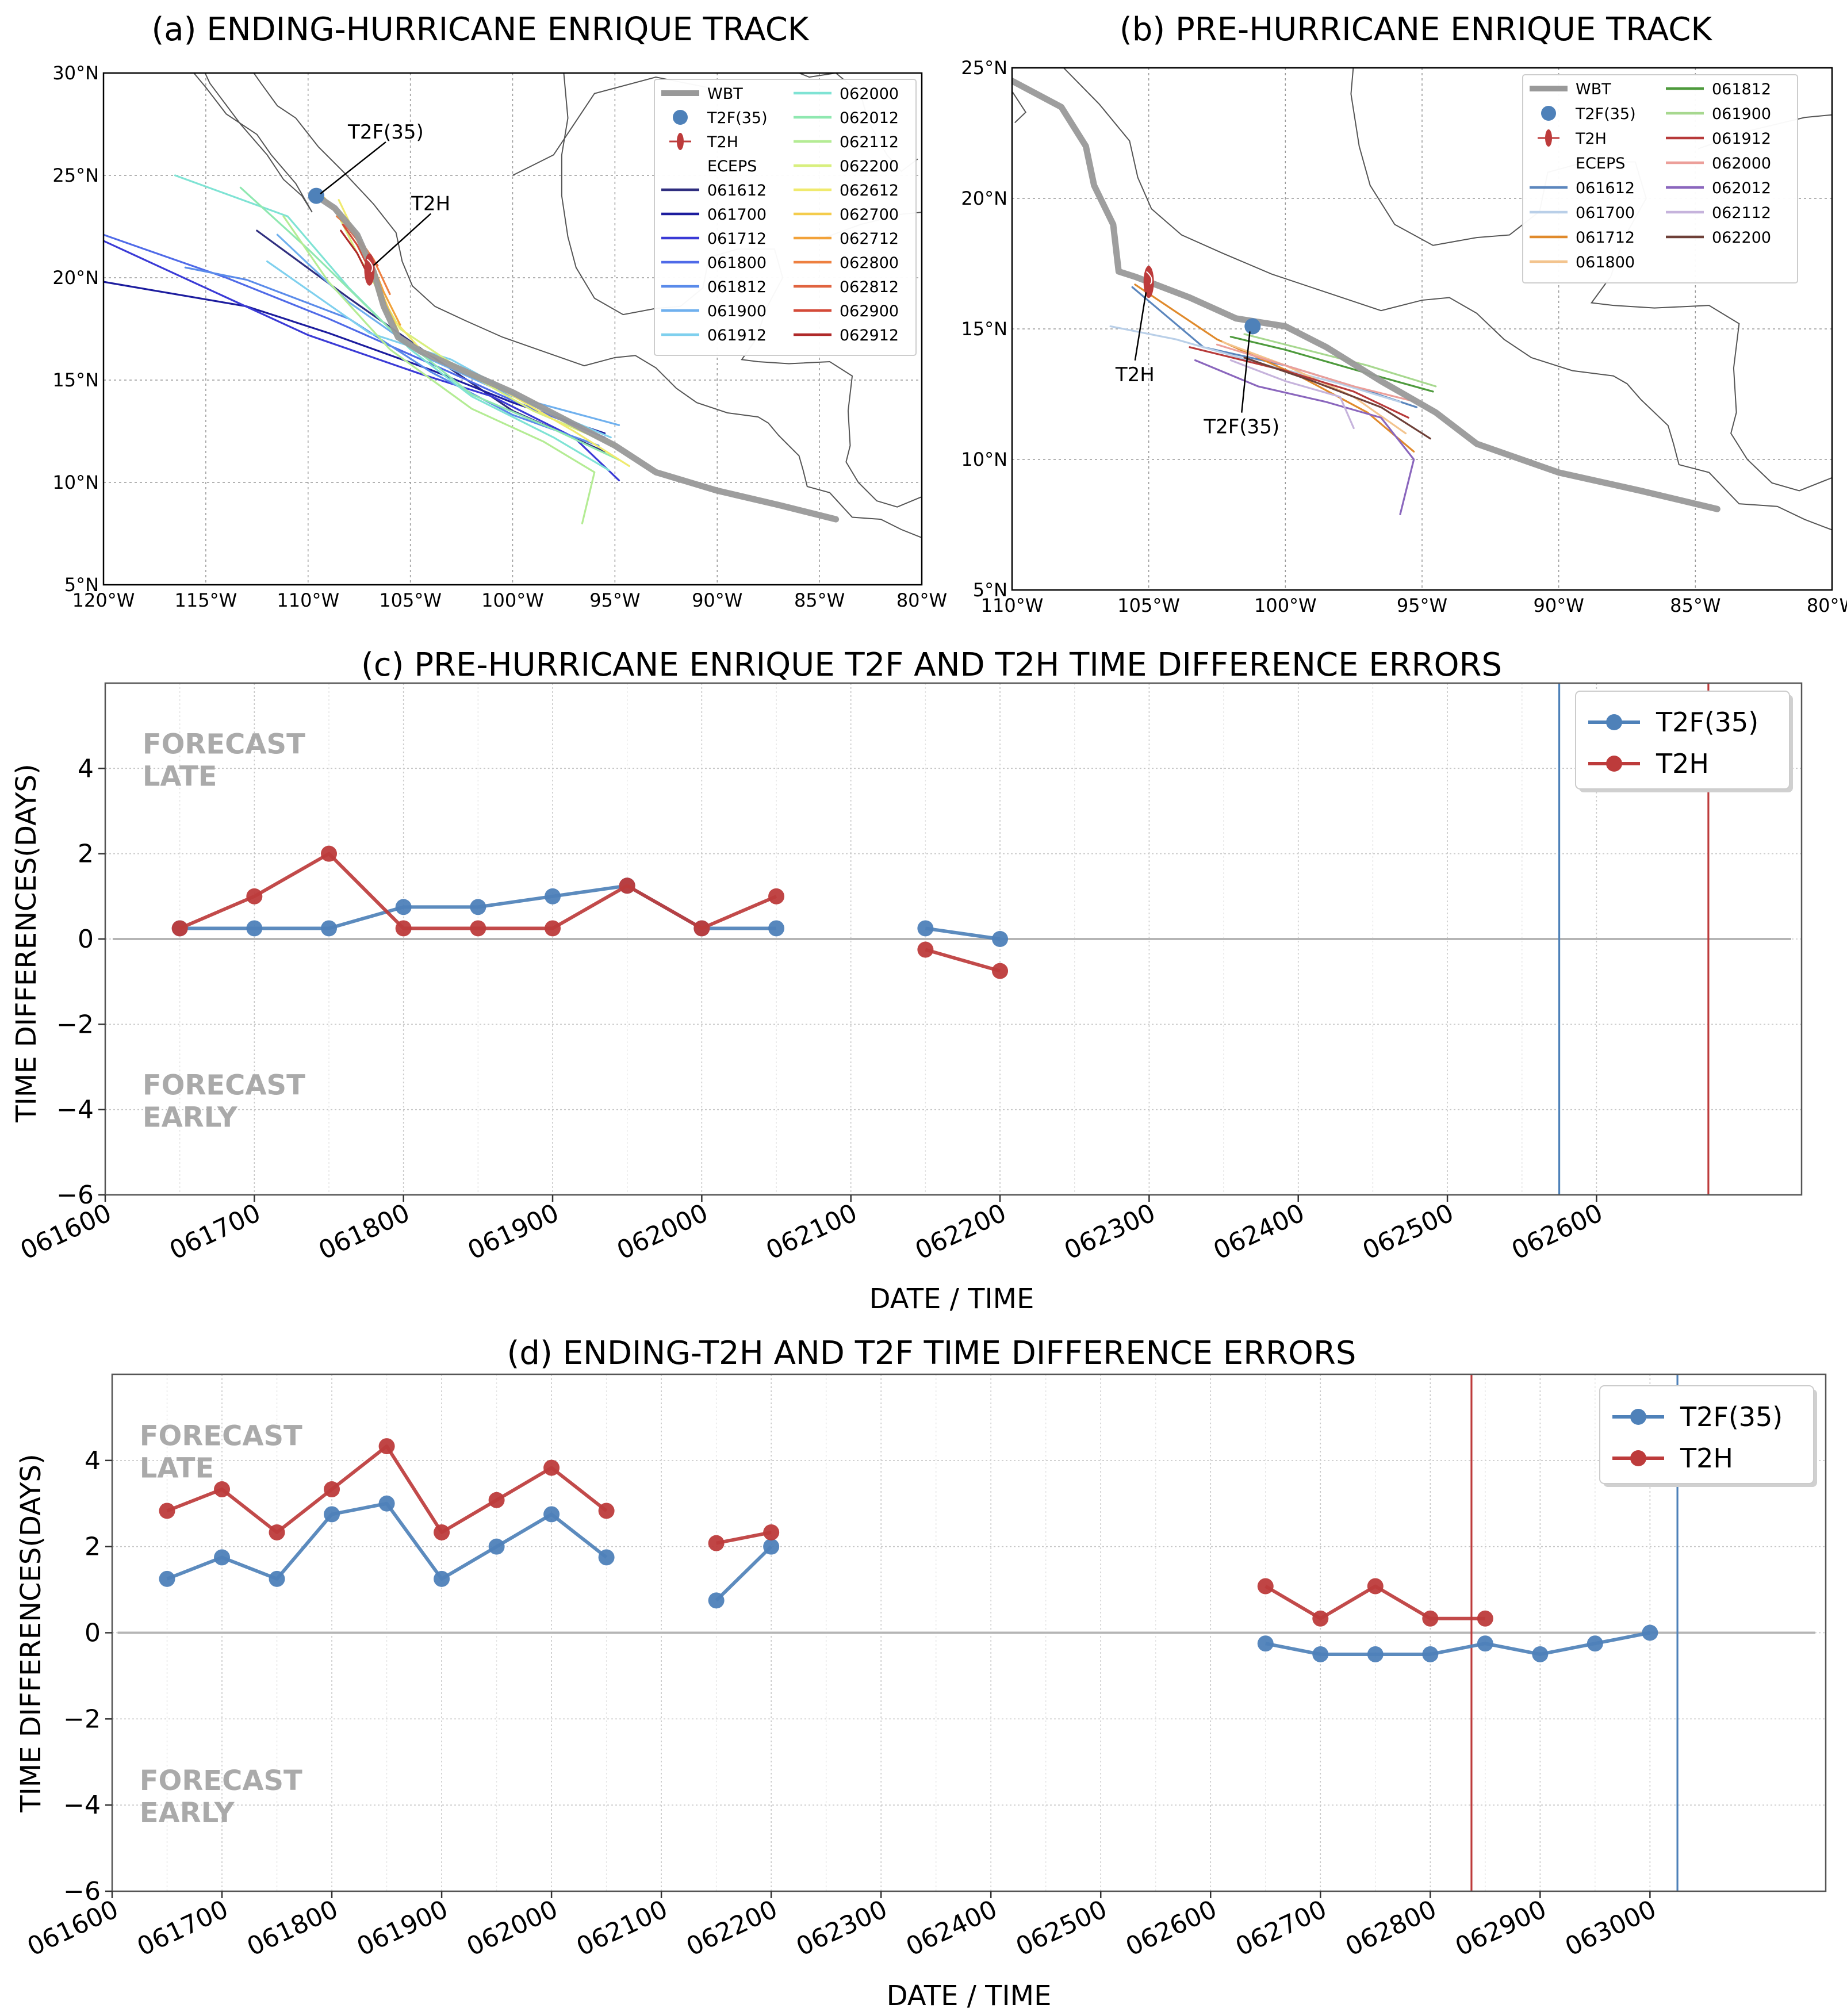  Describe the element at coordinates (93, 1460) in the screenshot. I see `y-tick-label: 4` at that location.